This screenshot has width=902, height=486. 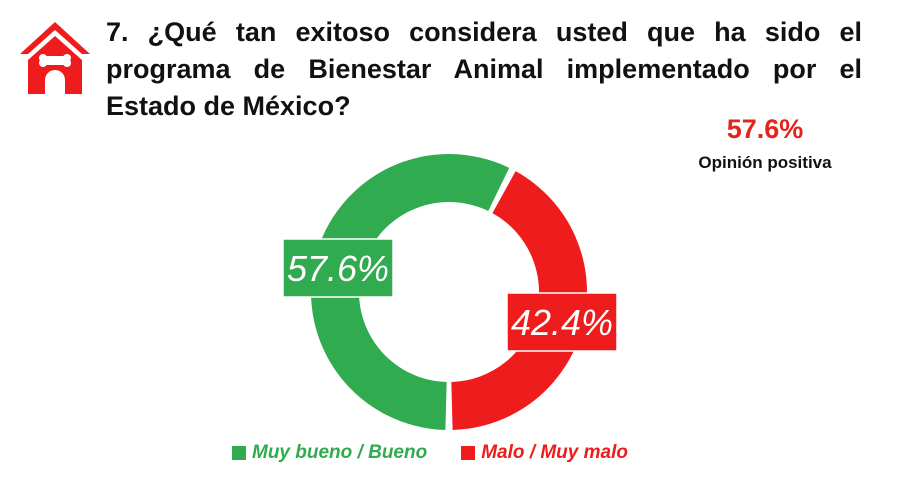 I want to click on data-label-negative: 42.4%, so click(x=562, y=322).